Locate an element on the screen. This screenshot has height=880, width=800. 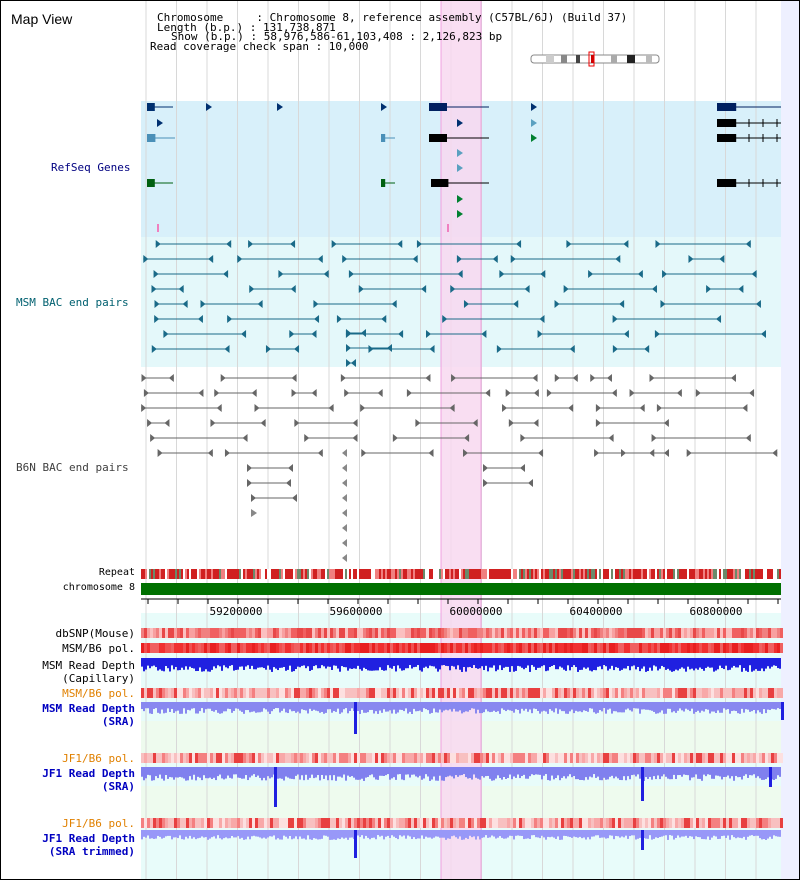
track-label-msm-b6-pol-2: MSM/B6 pol. is located at coordinates (98, 693).